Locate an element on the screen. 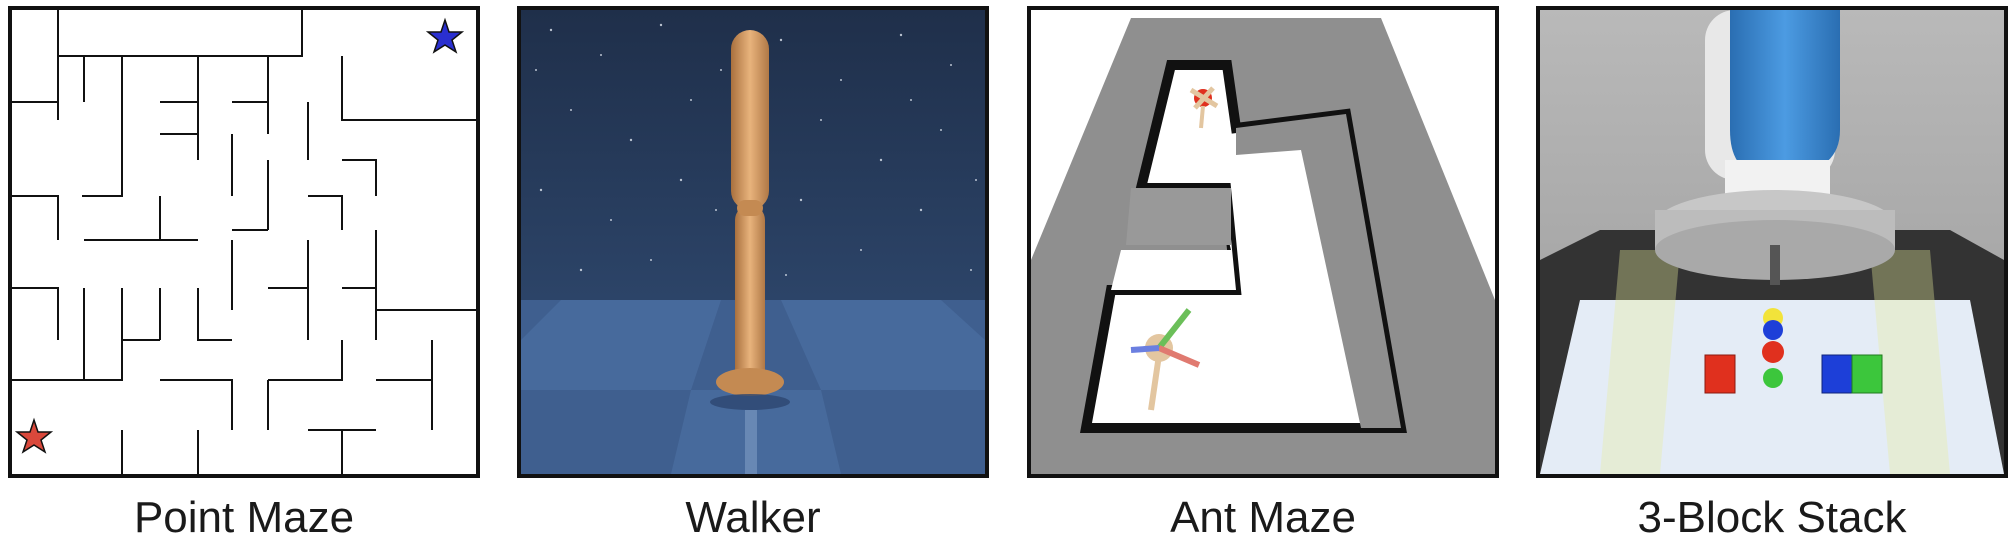  green-block is located at coordinates (1867, 374).